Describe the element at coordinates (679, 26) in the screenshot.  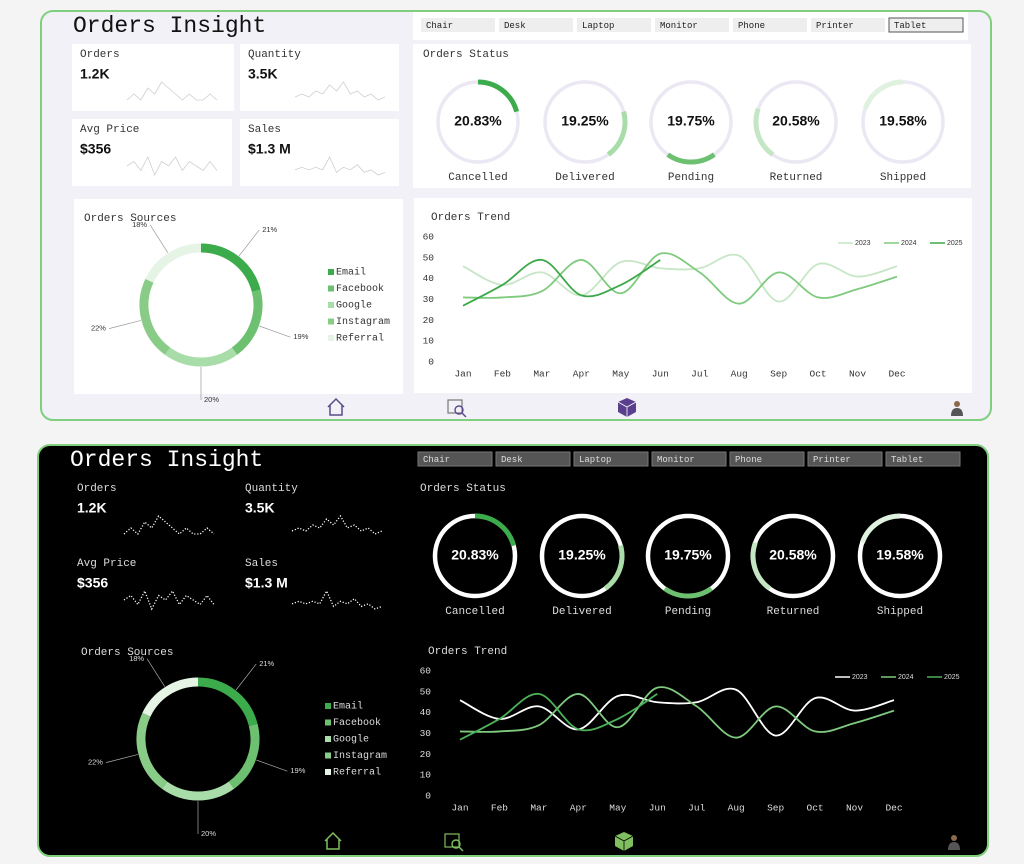
I see `filter-label: Monitor` at that location.